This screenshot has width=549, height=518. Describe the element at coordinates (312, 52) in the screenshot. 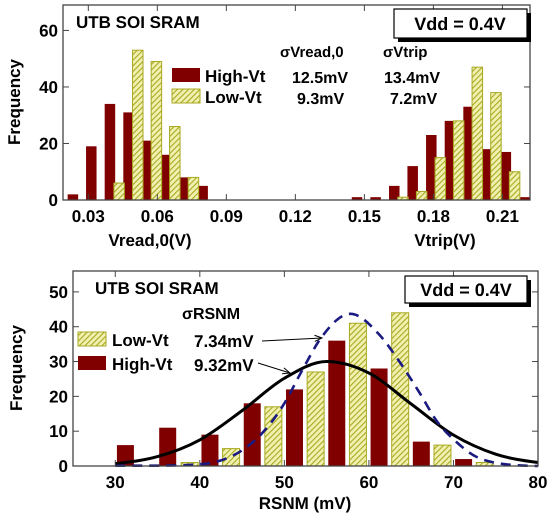

I see `annotation: σVread,0` at that location.